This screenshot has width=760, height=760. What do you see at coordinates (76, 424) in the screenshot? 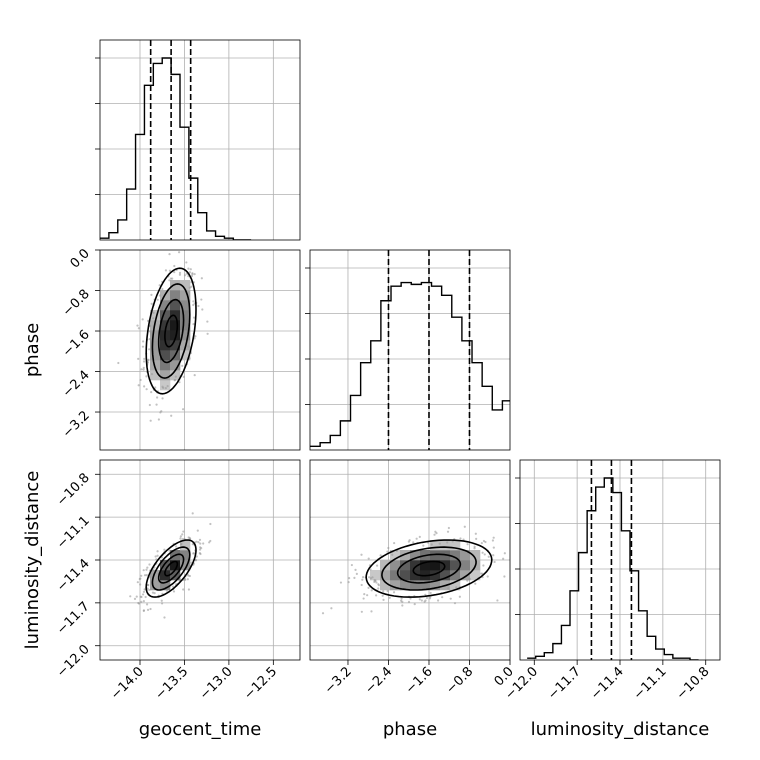
I see `y-tick-label-phase-0: −3.2` at bounding box center [76, 424].